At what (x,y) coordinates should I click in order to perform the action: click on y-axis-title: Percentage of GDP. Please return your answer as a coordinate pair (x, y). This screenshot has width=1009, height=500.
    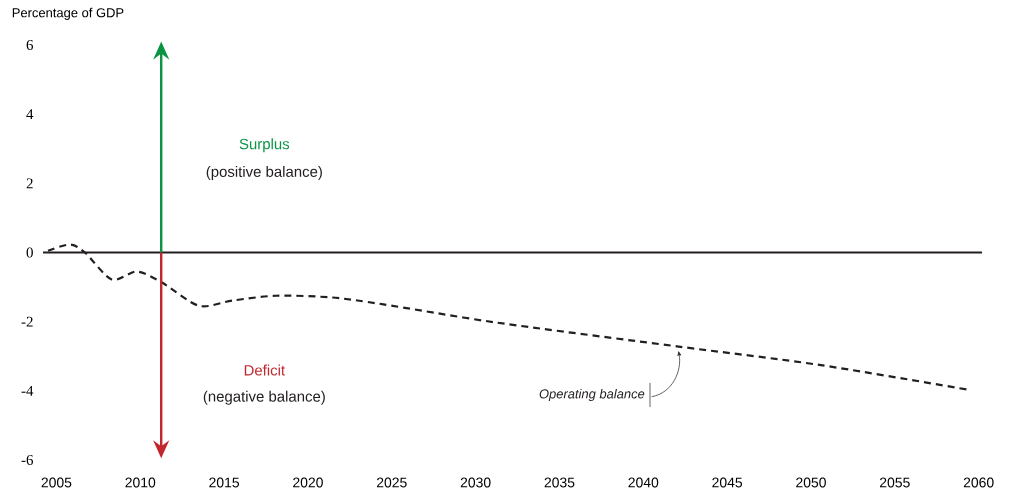
    Looking at the image, I should click on (68, 13).